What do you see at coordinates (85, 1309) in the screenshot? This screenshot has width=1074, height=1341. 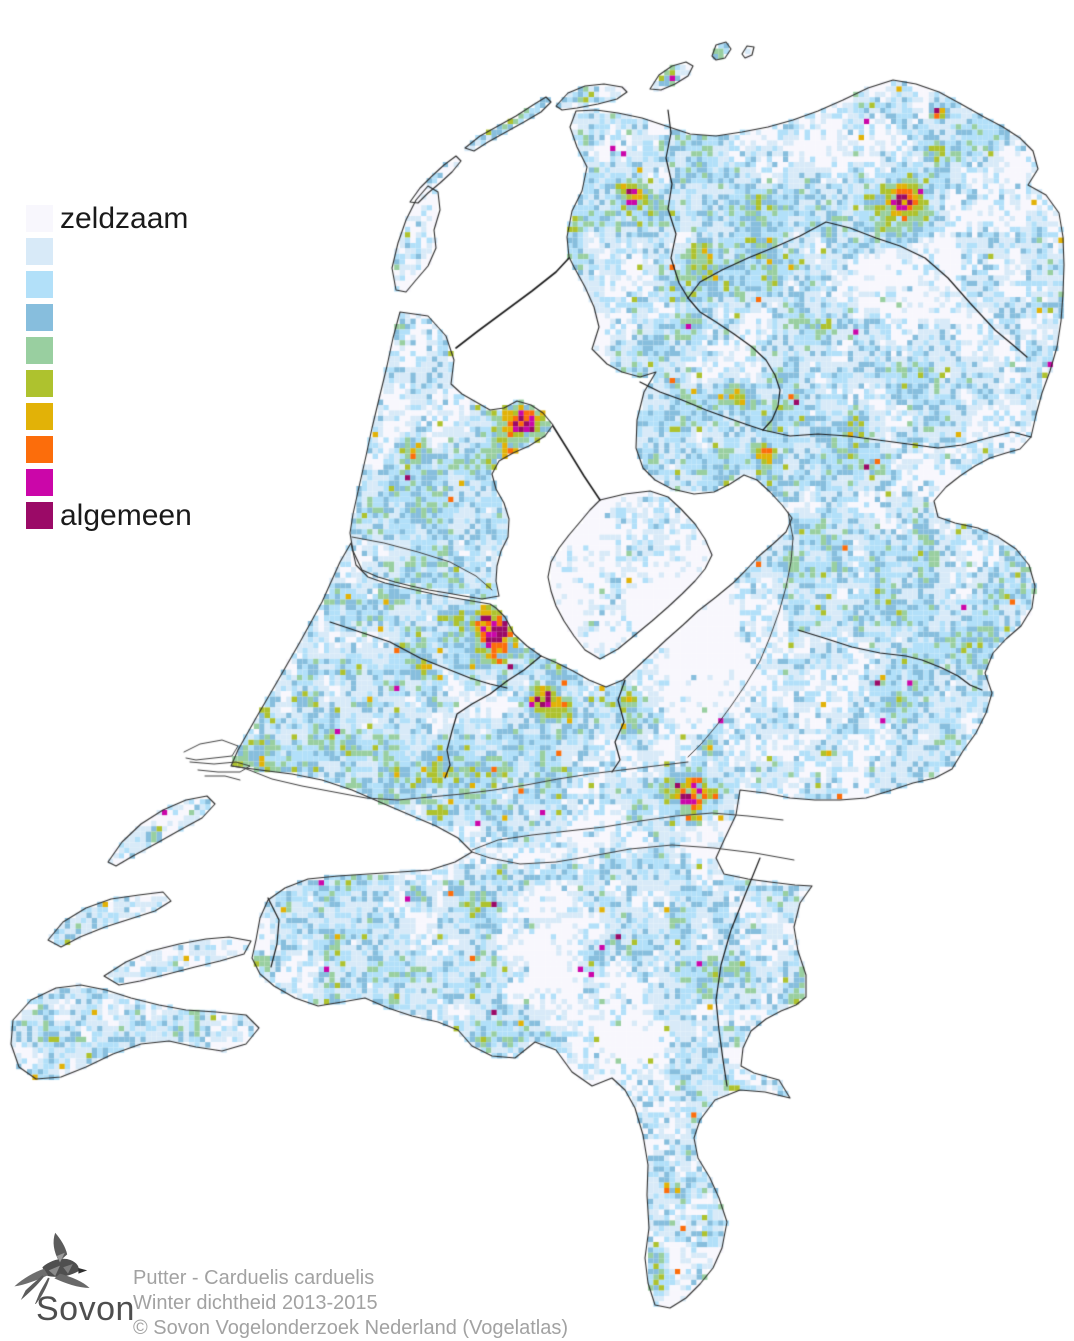 I see `sovon-logo-text: Sovon` at bounding box center [85, 1309].